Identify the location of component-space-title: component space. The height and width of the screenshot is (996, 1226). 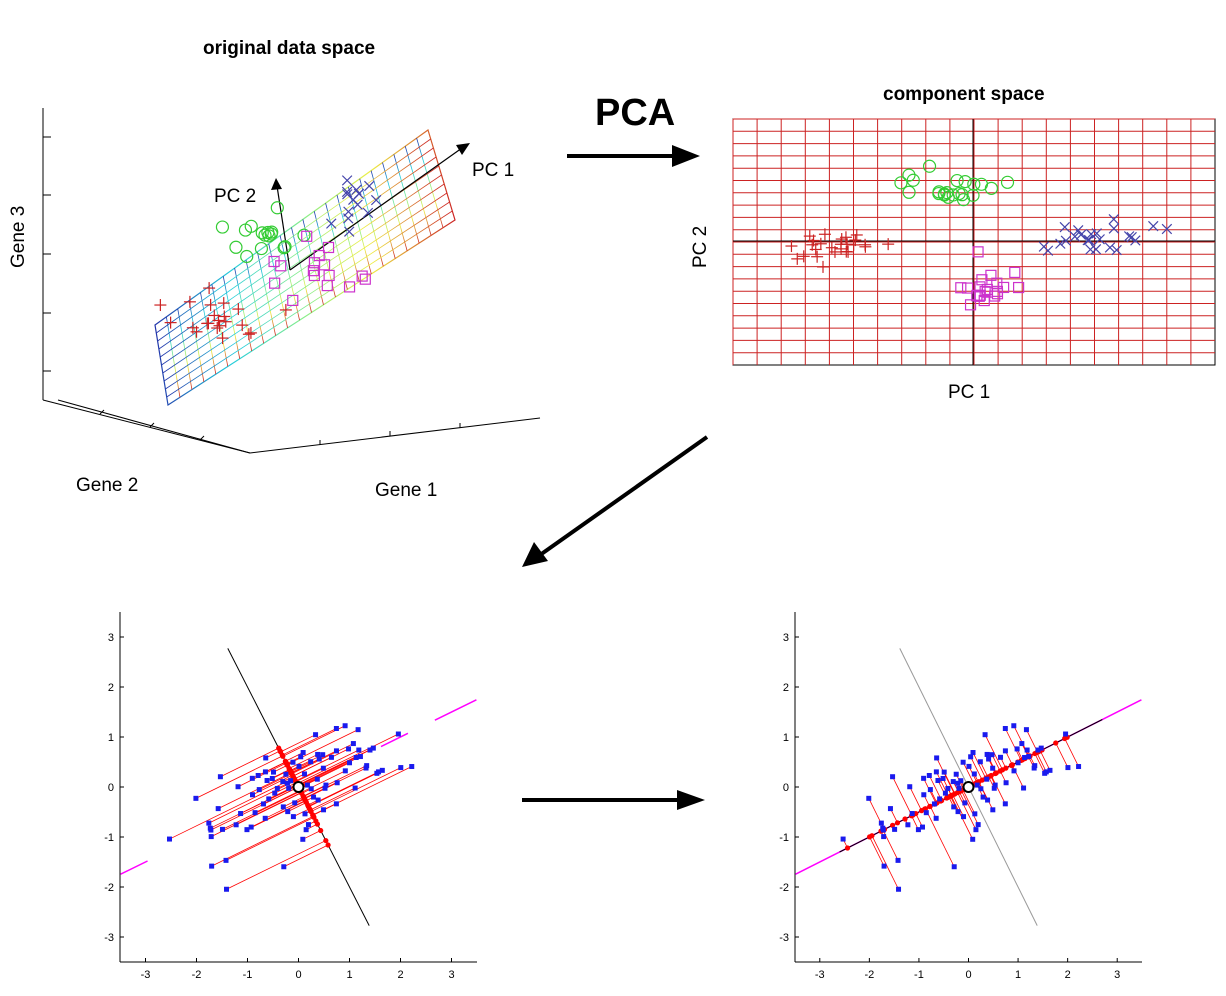
(964, 94).